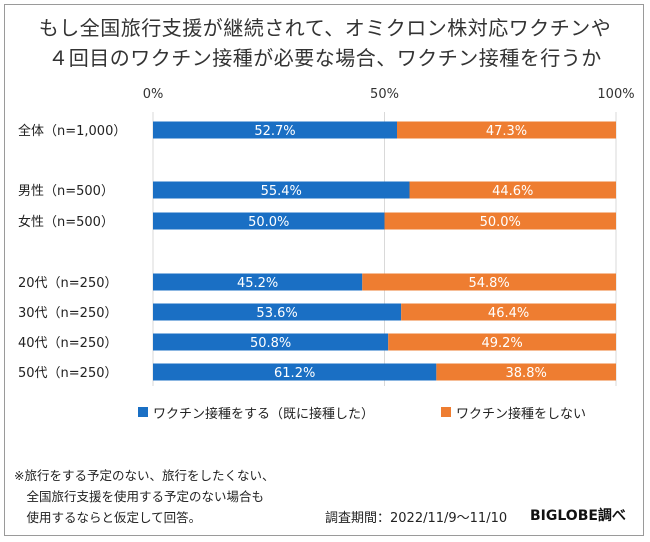  I want to click on data-label-no-vaccinate-0: 47.3%, so click(506, 131).